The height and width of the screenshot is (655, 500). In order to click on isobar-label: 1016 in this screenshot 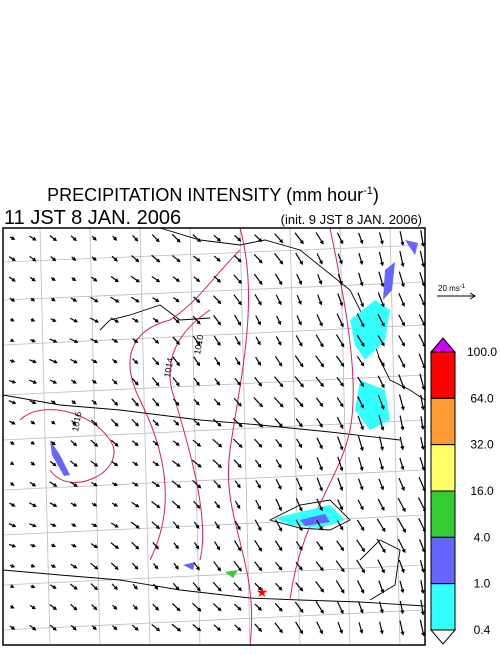, I will do `click(76, 421)`.